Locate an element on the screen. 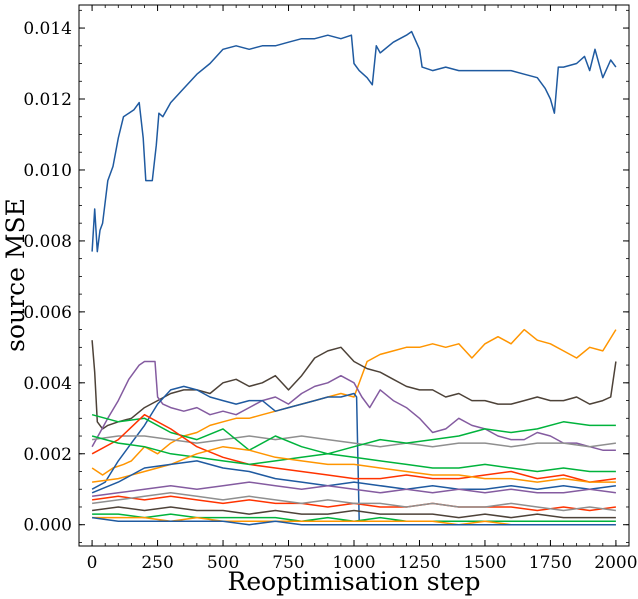 The height and width of the screenshot is (599, 638). x-tick-label: 1750 is located at coordinates (550, 563).